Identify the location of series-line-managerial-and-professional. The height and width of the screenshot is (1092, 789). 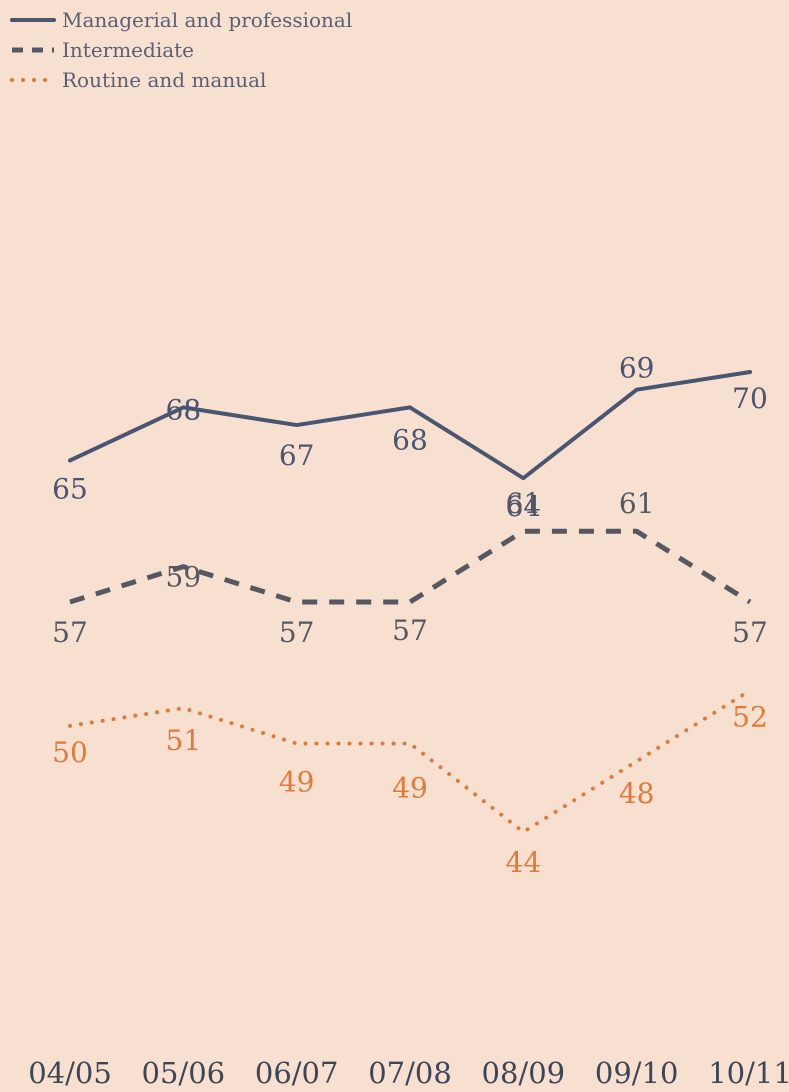
(410, 425).